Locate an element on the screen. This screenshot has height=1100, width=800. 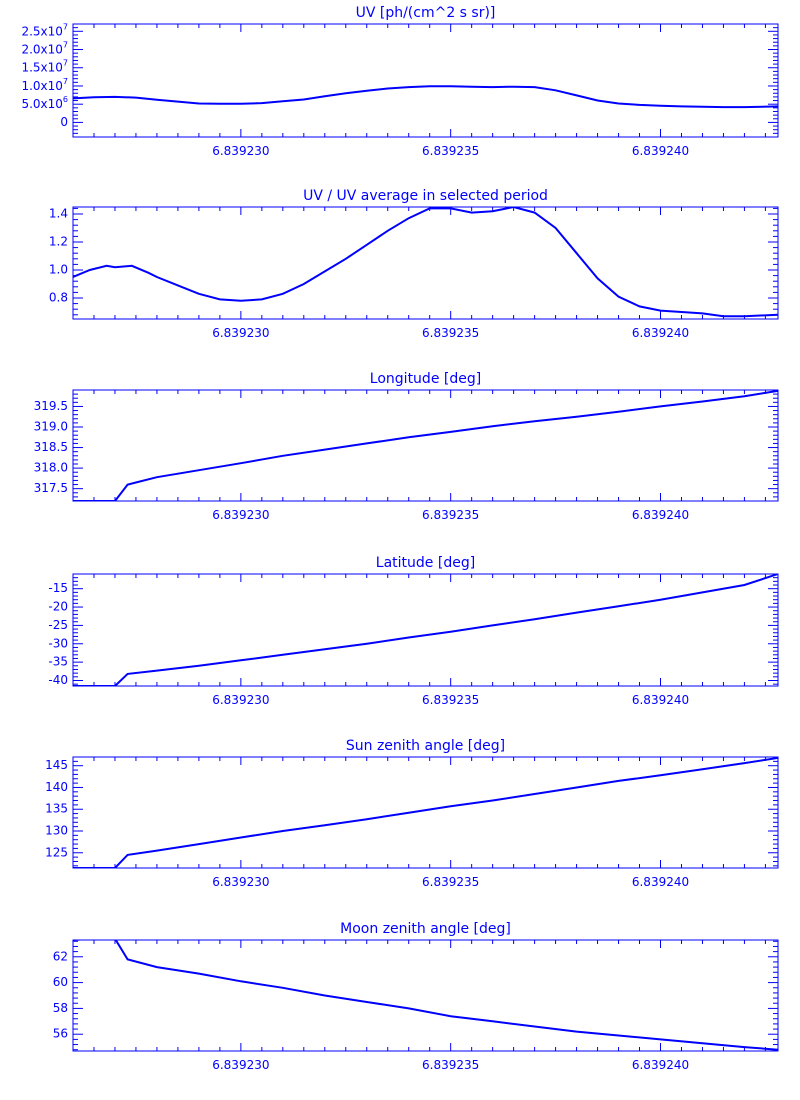
y-tick-label: -35 is located at coordinates (58, 662).